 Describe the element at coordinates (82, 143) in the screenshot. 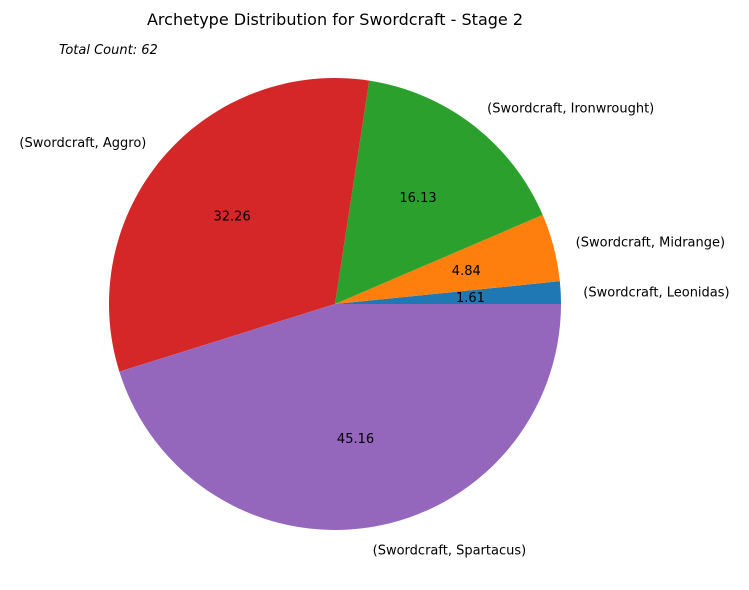

I see `slice-label-swordcraft-aggro: (Swordcraft, Aggro)` at that location.